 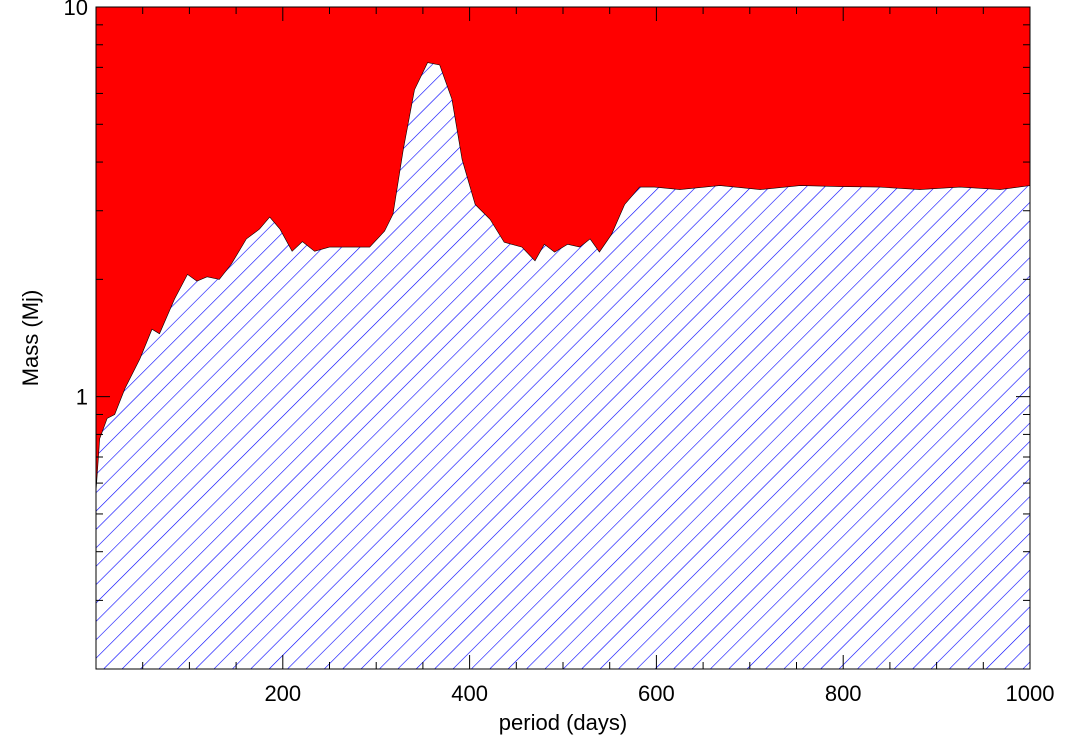 I want to click on y-tick-label: 10, so click(x=76, y=10).